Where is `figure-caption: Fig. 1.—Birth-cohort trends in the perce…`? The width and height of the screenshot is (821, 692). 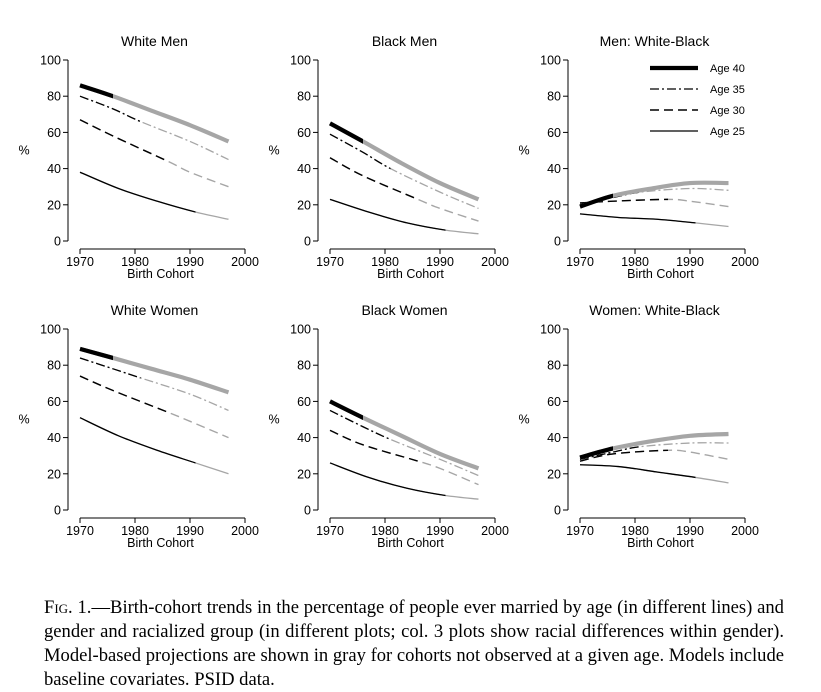 figure-caption: Fig. 1.—Birth-cohort trends in the perce… is located at coordinates (414, 644).